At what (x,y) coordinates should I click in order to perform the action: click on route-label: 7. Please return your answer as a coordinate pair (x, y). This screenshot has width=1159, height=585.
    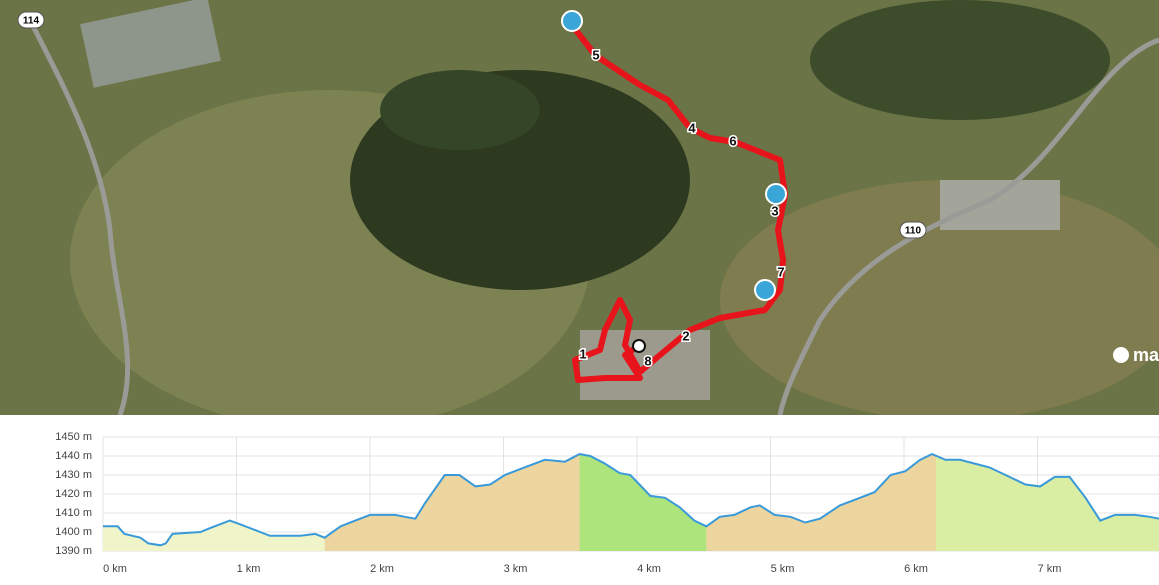
    Looking at the image, I should click on (780, 271).